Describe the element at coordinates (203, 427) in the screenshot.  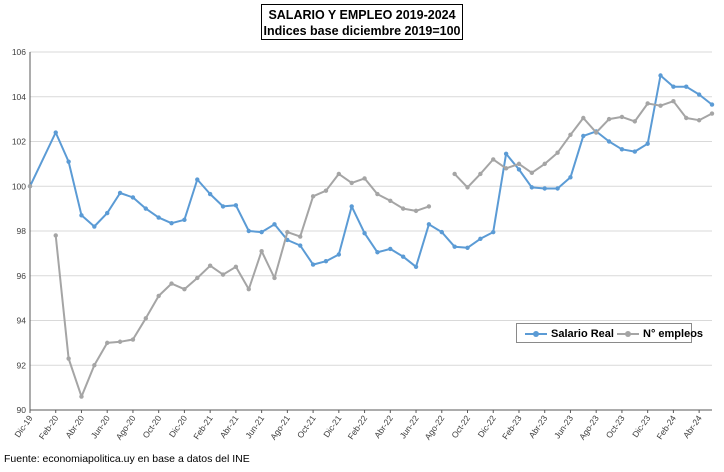
I see `x-tick-label: Feb-21` at that location.